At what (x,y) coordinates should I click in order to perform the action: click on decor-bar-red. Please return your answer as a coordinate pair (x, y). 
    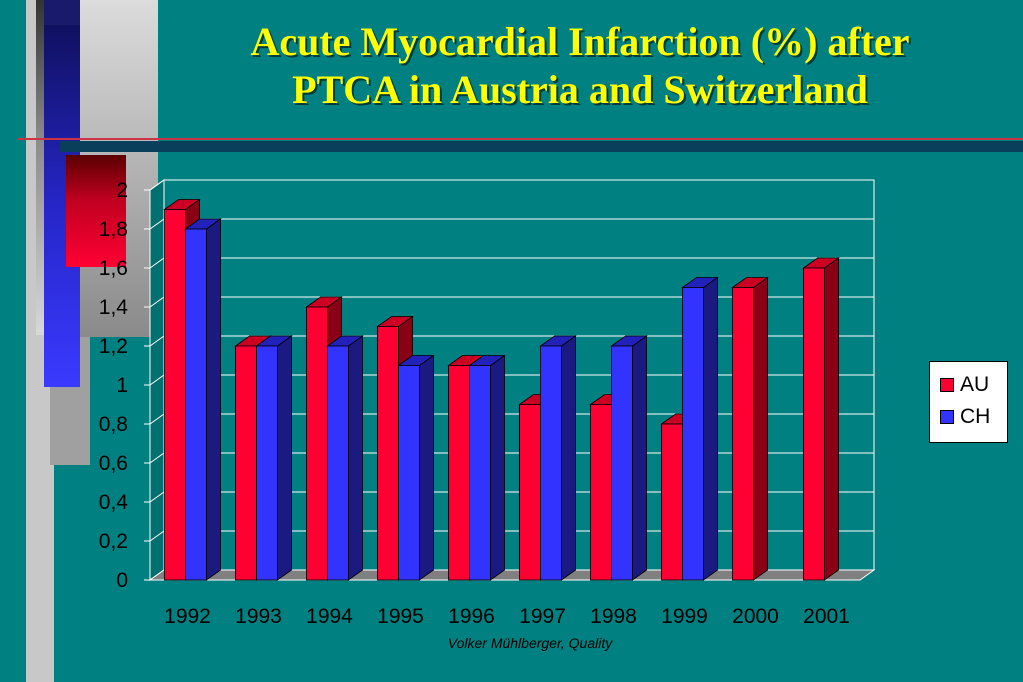
    Looking at the image, I should click on (96, 211).